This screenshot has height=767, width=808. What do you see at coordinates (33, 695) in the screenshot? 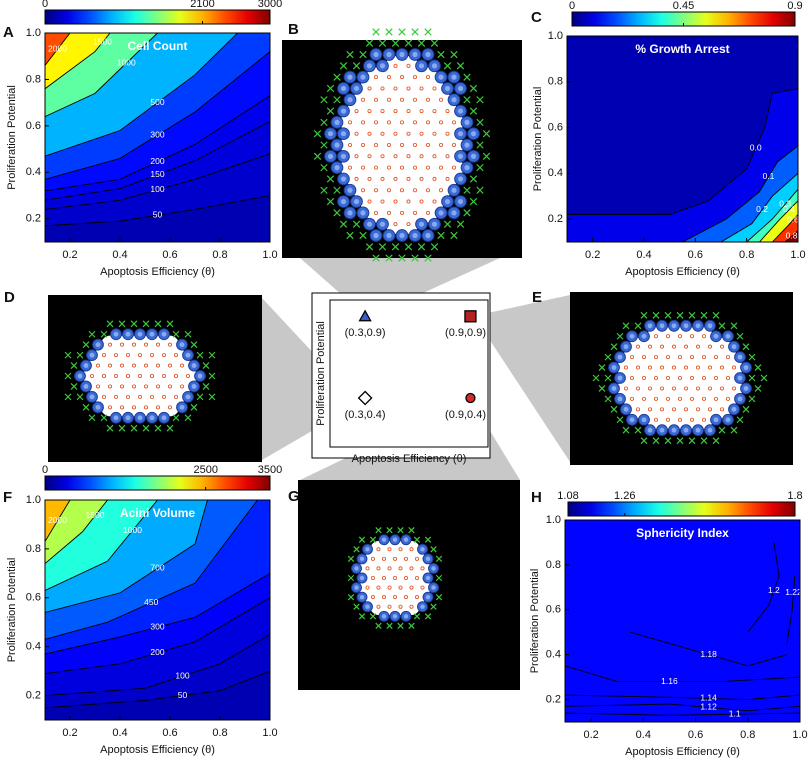
I see `y-tick-label: 0.2` at bounding box center [33, 695].